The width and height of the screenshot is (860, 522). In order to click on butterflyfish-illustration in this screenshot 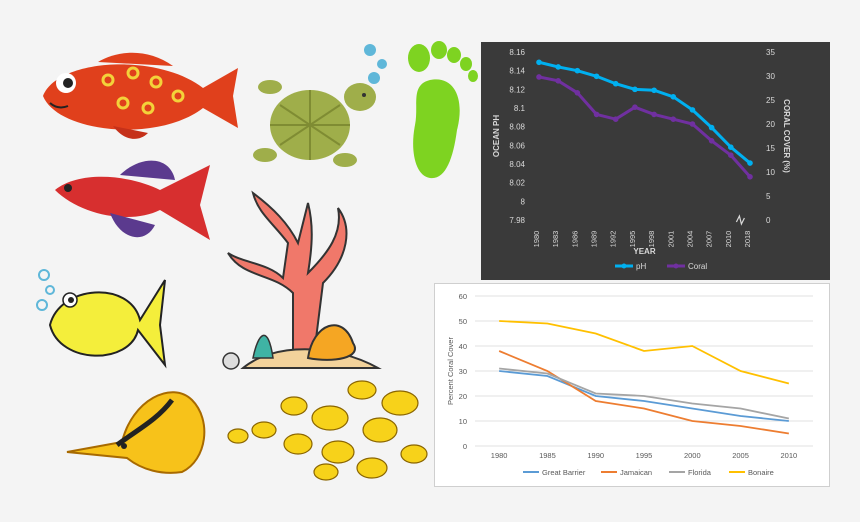, I will do `click(136, 432)`.